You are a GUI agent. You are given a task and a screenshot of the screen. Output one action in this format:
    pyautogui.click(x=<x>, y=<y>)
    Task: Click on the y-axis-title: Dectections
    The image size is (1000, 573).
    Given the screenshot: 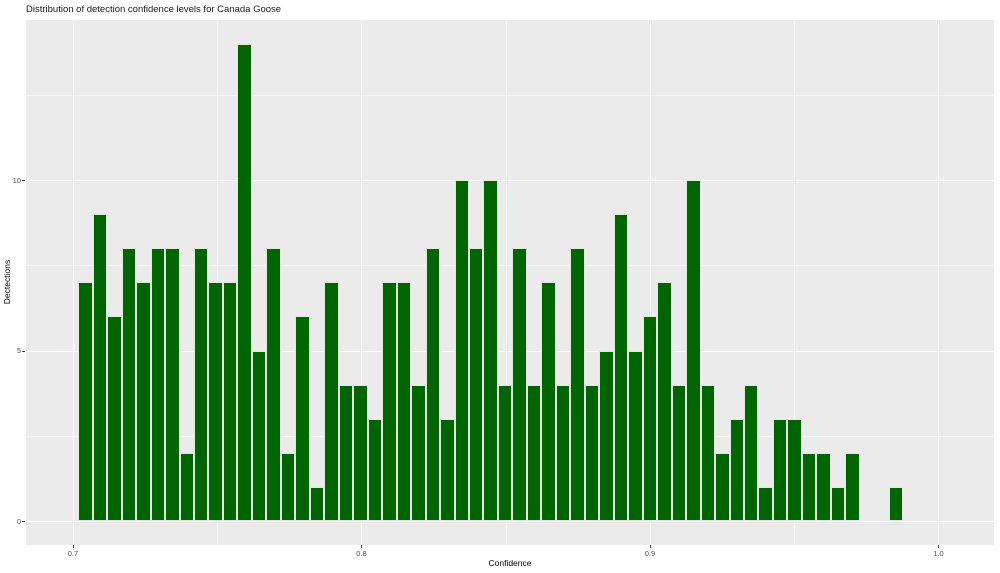 What is the action you would take?
    pyautogui.click(x=7, y=282)
    